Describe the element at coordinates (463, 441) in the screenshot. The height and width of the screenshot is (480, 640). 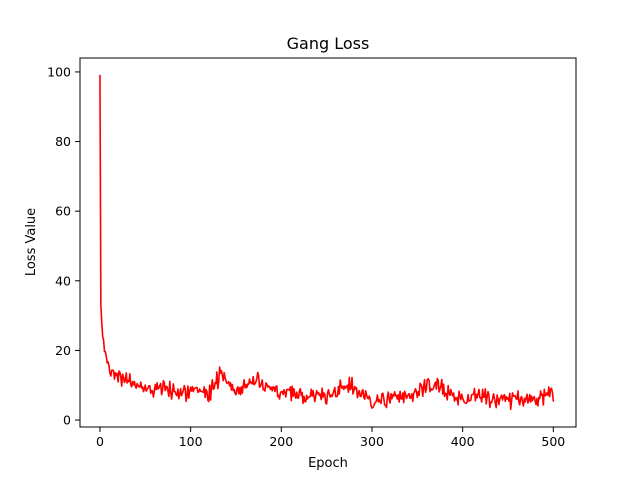
I see `x-tick-label-4: 400` at that location.